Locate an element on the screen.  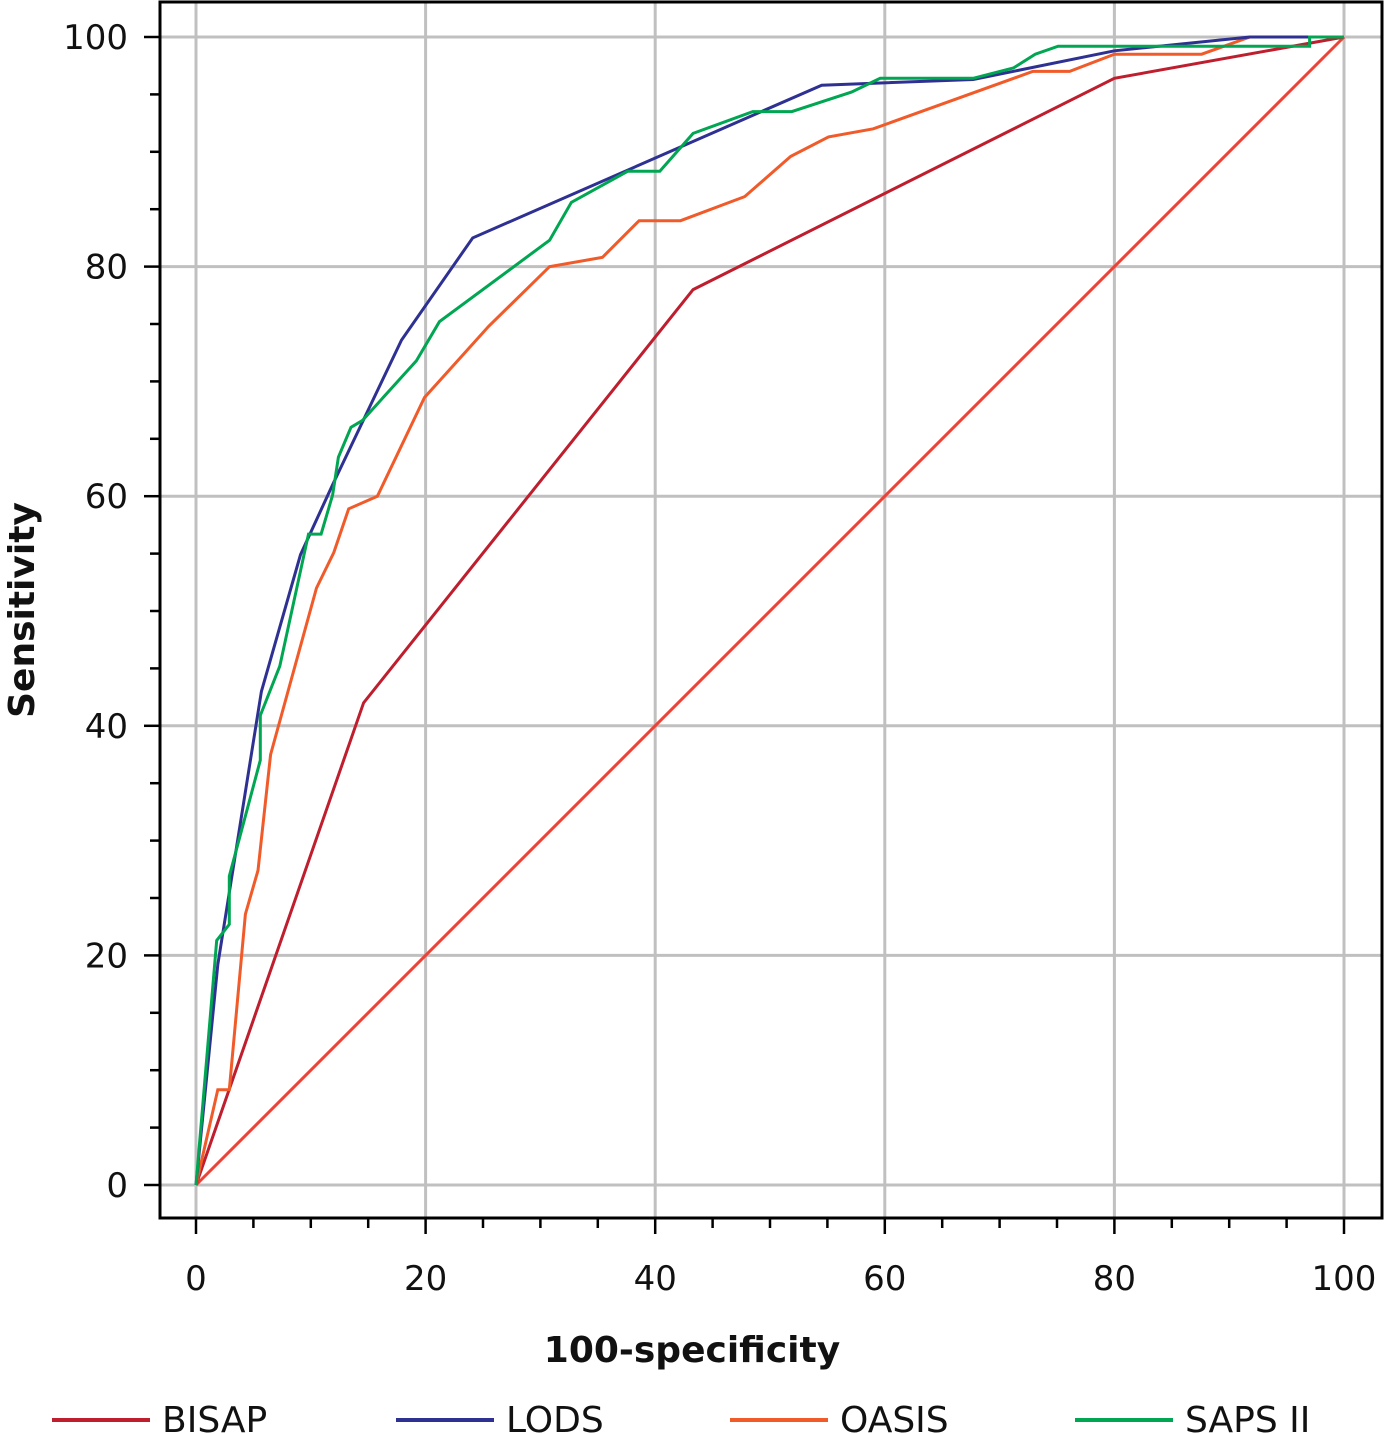
y-tick-label: 80 is located at coordinates (106, 268).